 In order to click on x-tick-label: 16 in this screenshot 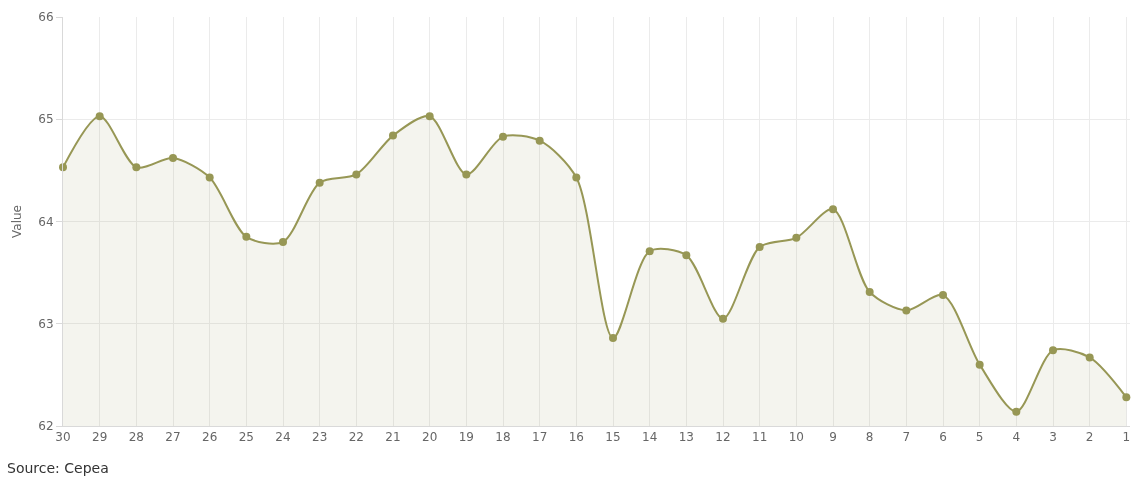, I will do `click(576, 437)`.